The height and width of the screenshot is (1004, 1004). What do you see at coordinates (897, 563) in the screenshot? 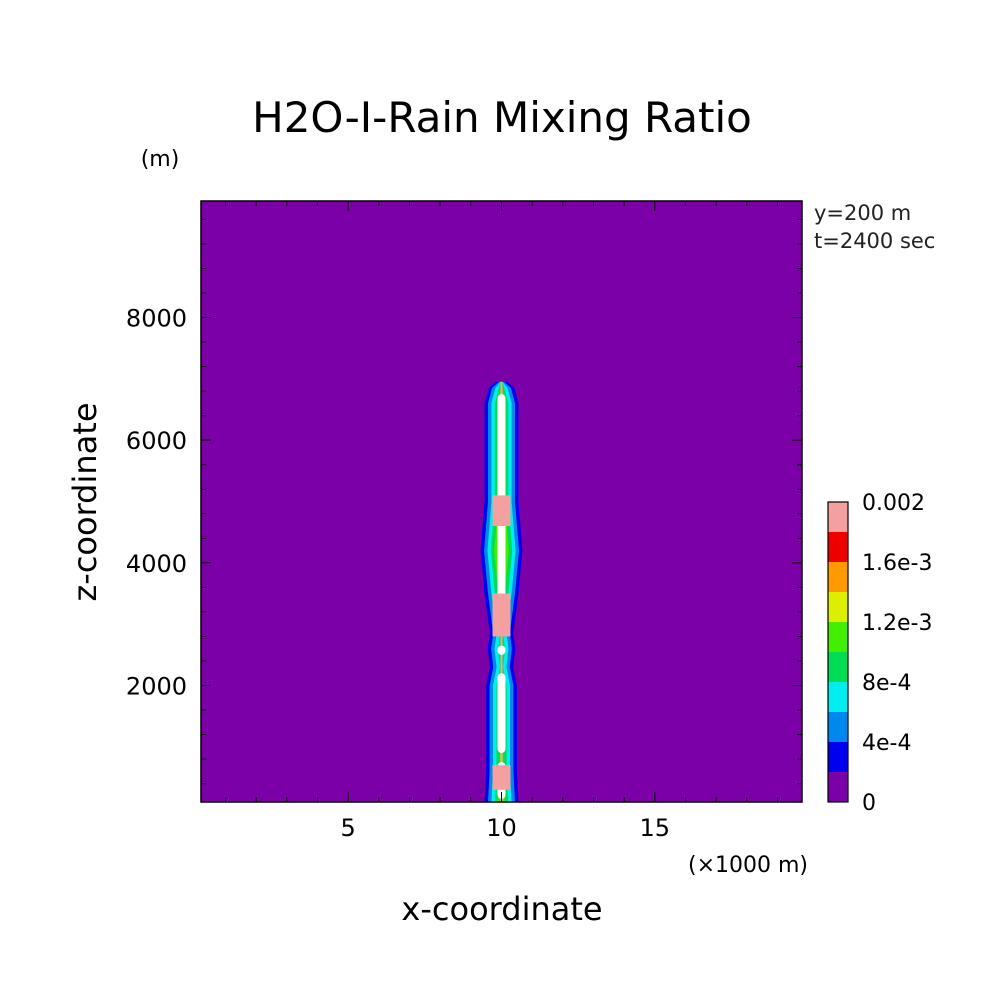
I see `colorbar-label: 1.6e-3` at bounding box center [897, 563].